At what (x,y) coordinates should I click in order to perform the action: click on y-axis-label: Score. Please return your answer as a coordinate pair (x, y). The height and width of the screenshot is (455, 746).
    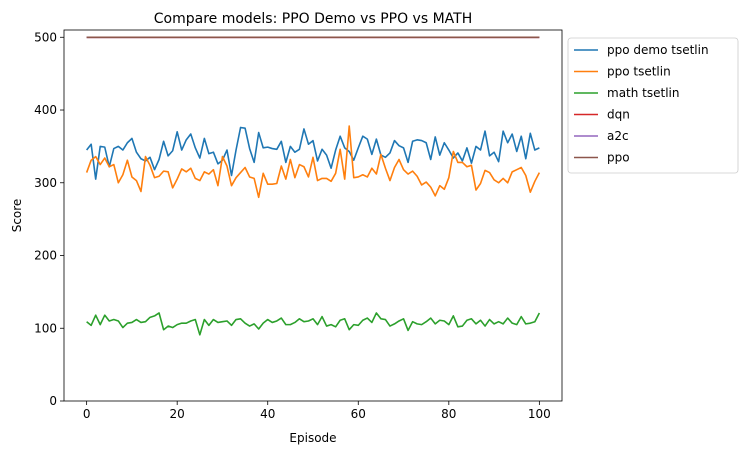
    Looking at the image, I should click on (17, 216).